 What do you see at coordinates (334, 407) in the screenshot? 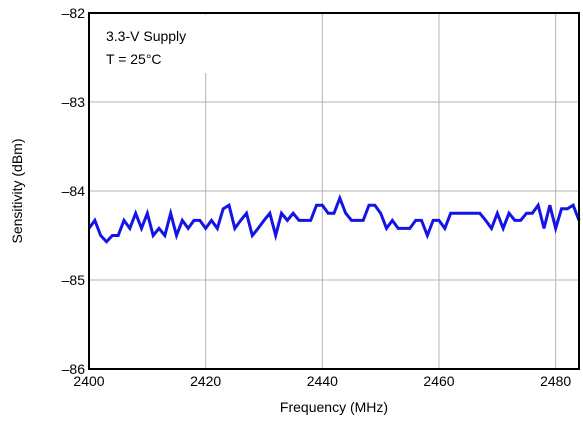
I see `x-axis-label: Frequency (MHz)` at bounding box center [334, 407].